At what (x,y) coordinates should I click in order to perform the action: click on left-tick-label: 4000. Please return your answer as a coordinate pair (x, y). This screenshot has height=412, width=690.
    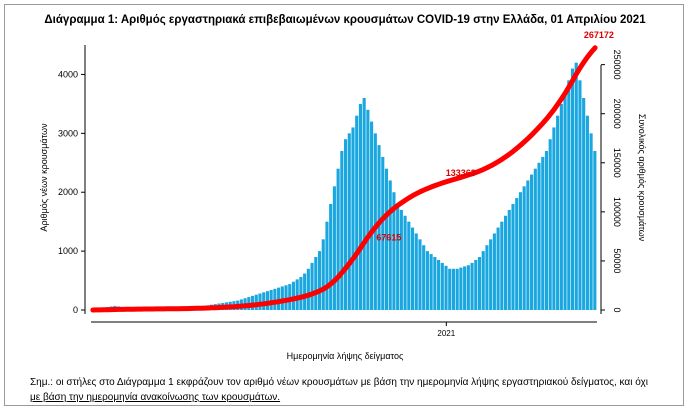
    Looking at the image, I should click on (68, 74).